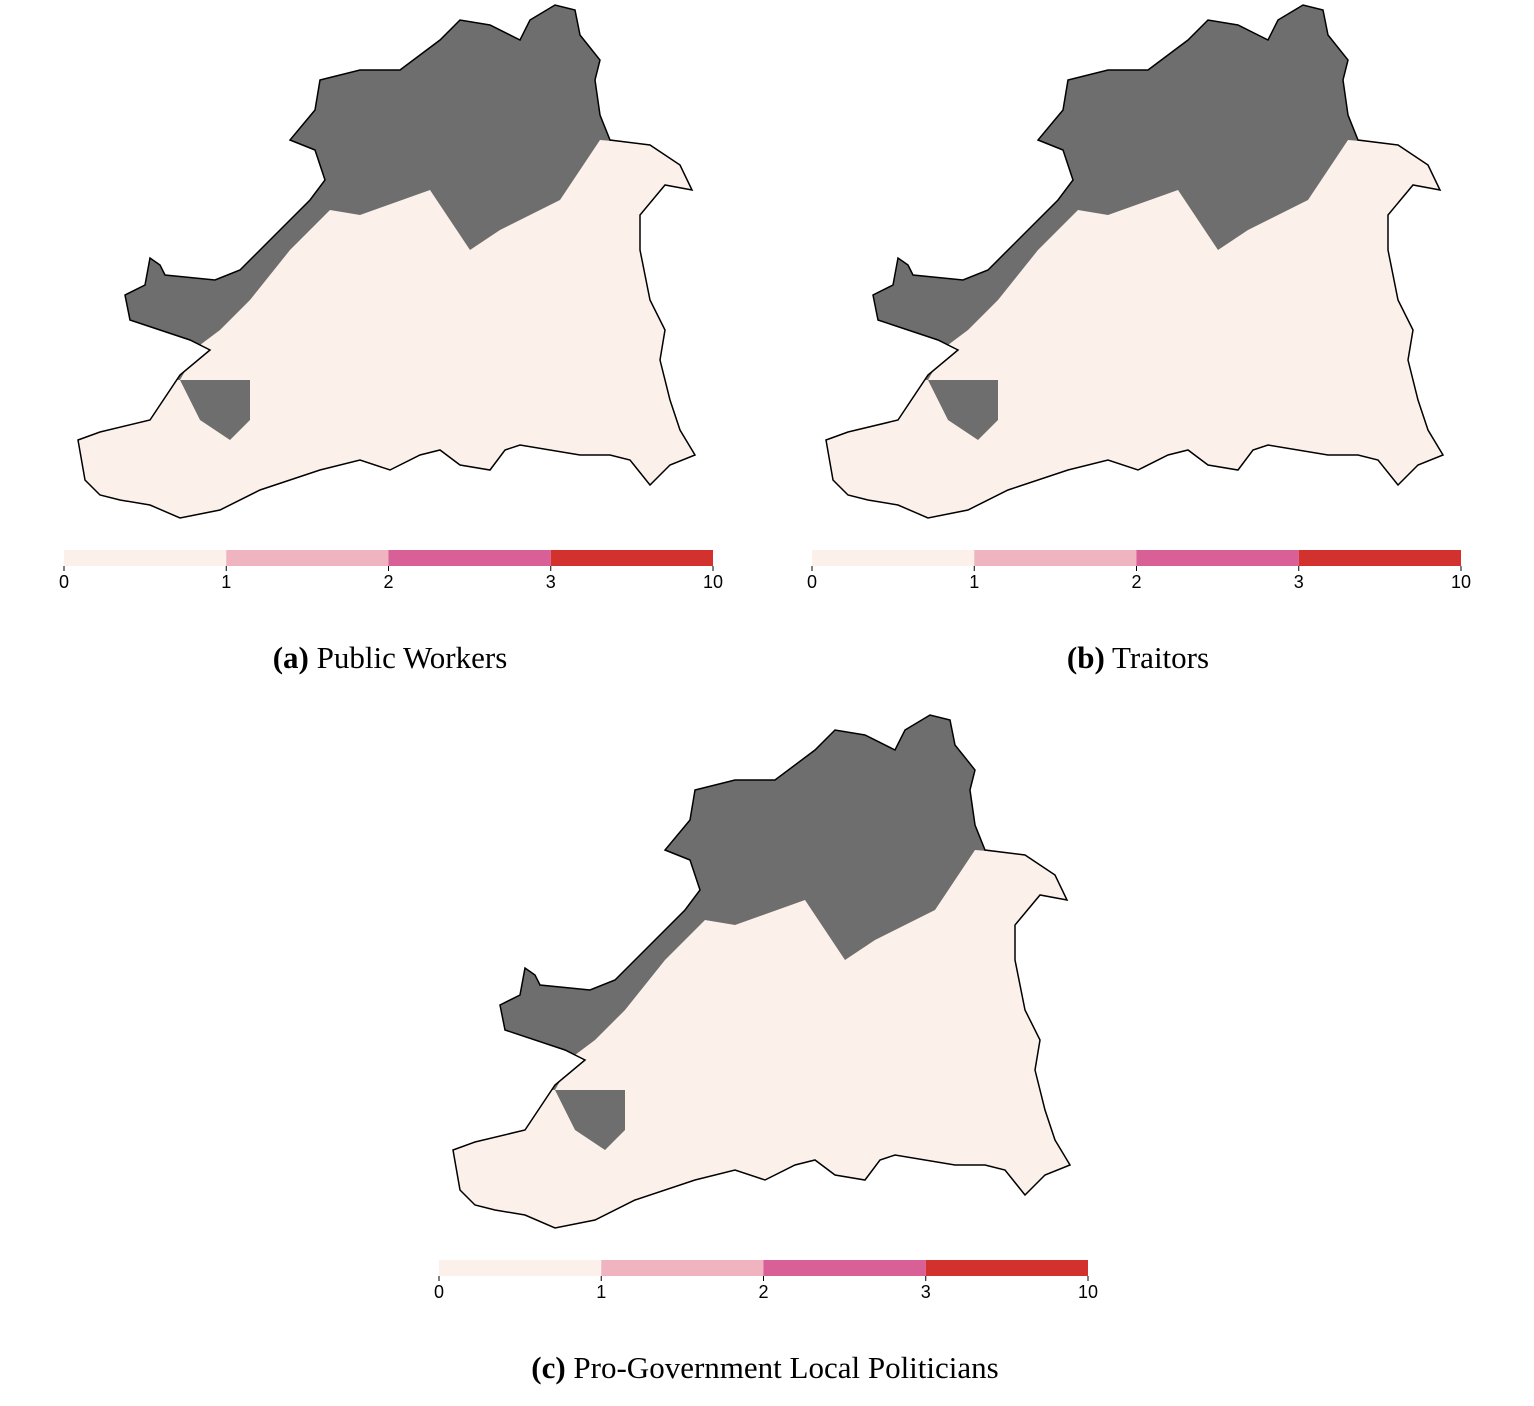  I want to click on caption: (a) Public Workers, so click(390, 657).